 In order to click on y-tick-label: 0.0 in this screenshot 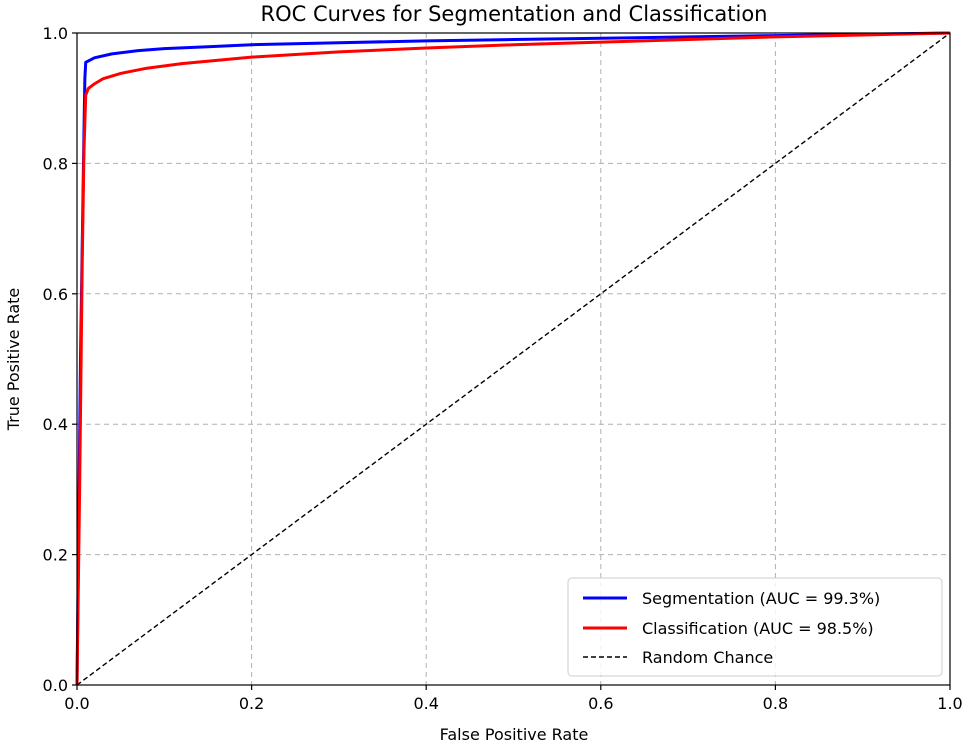, I will do `click(55, 685)`.